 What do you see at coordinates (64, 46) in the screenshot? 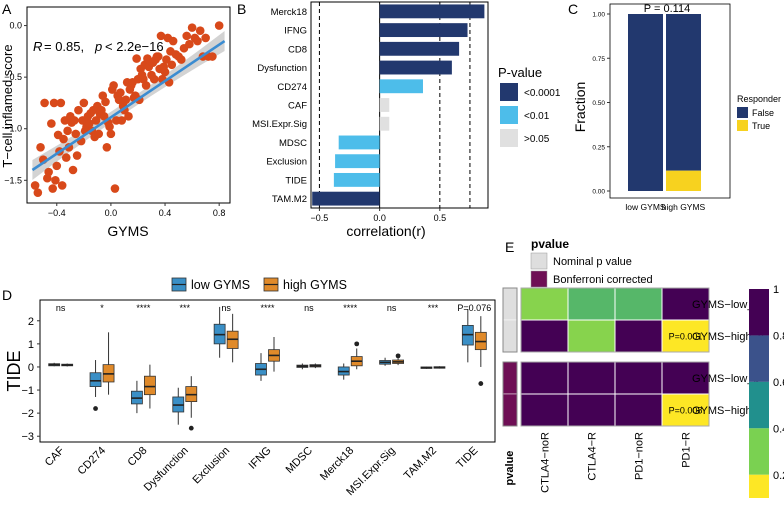
I see `panel-a-r-value: = 0.85,` at bounding box center [64, 46].